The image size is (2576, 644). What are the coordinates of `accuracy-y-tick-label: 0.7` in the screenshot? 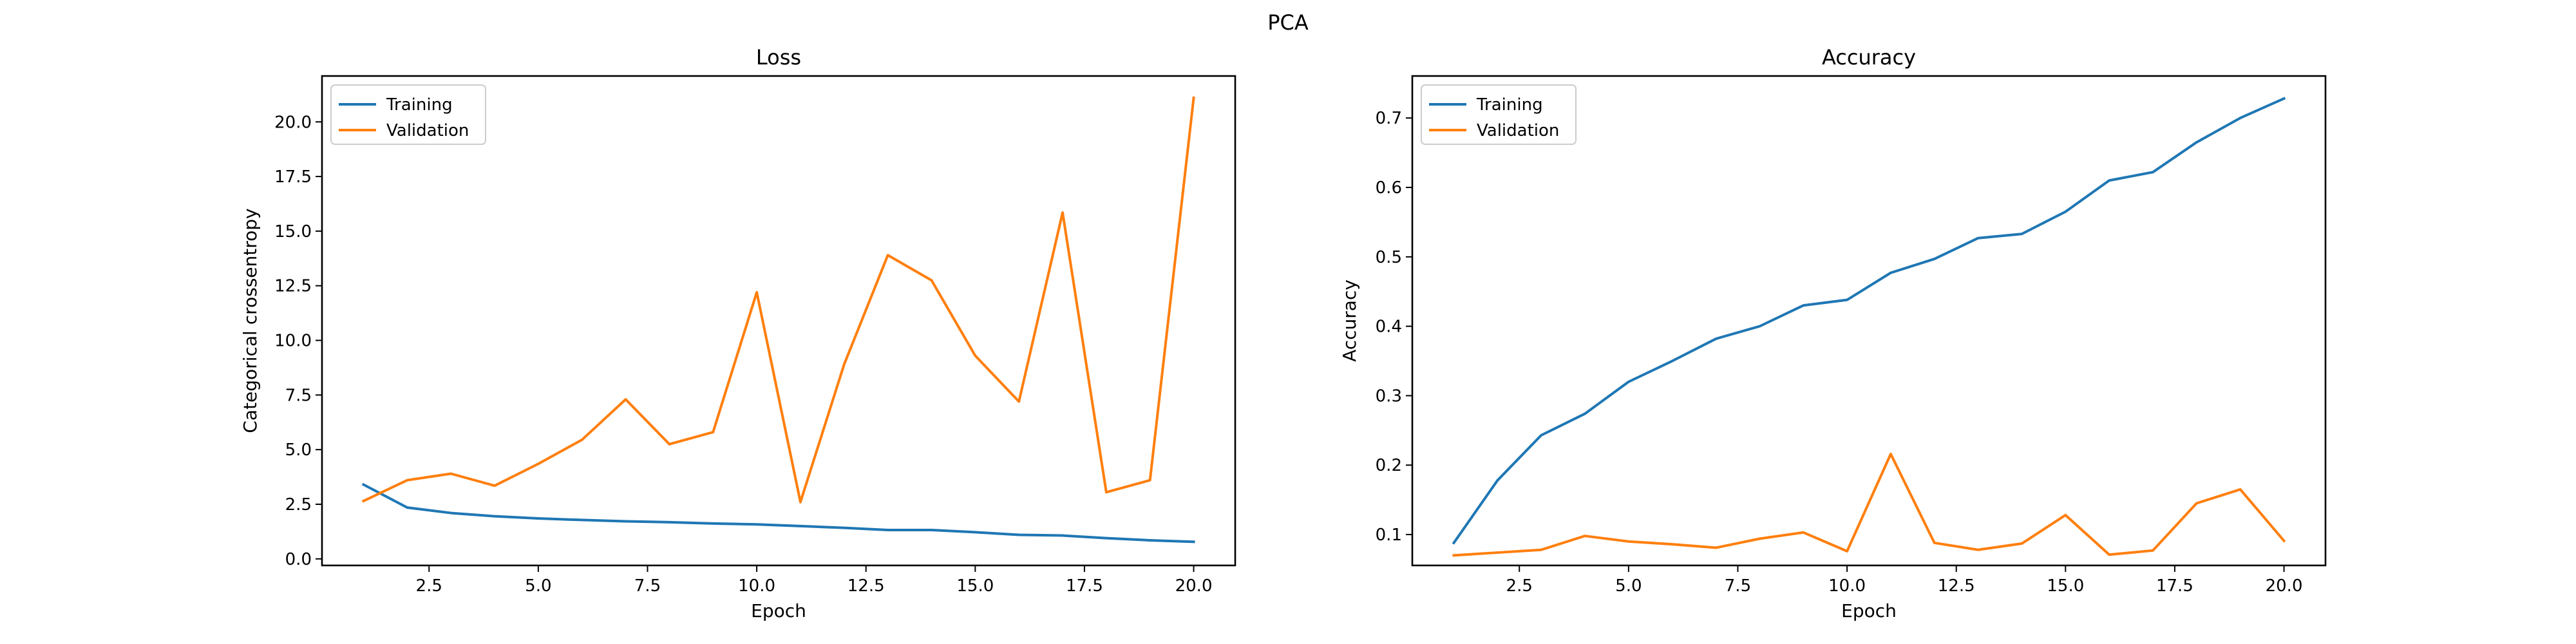 It's located at (1389, 119).